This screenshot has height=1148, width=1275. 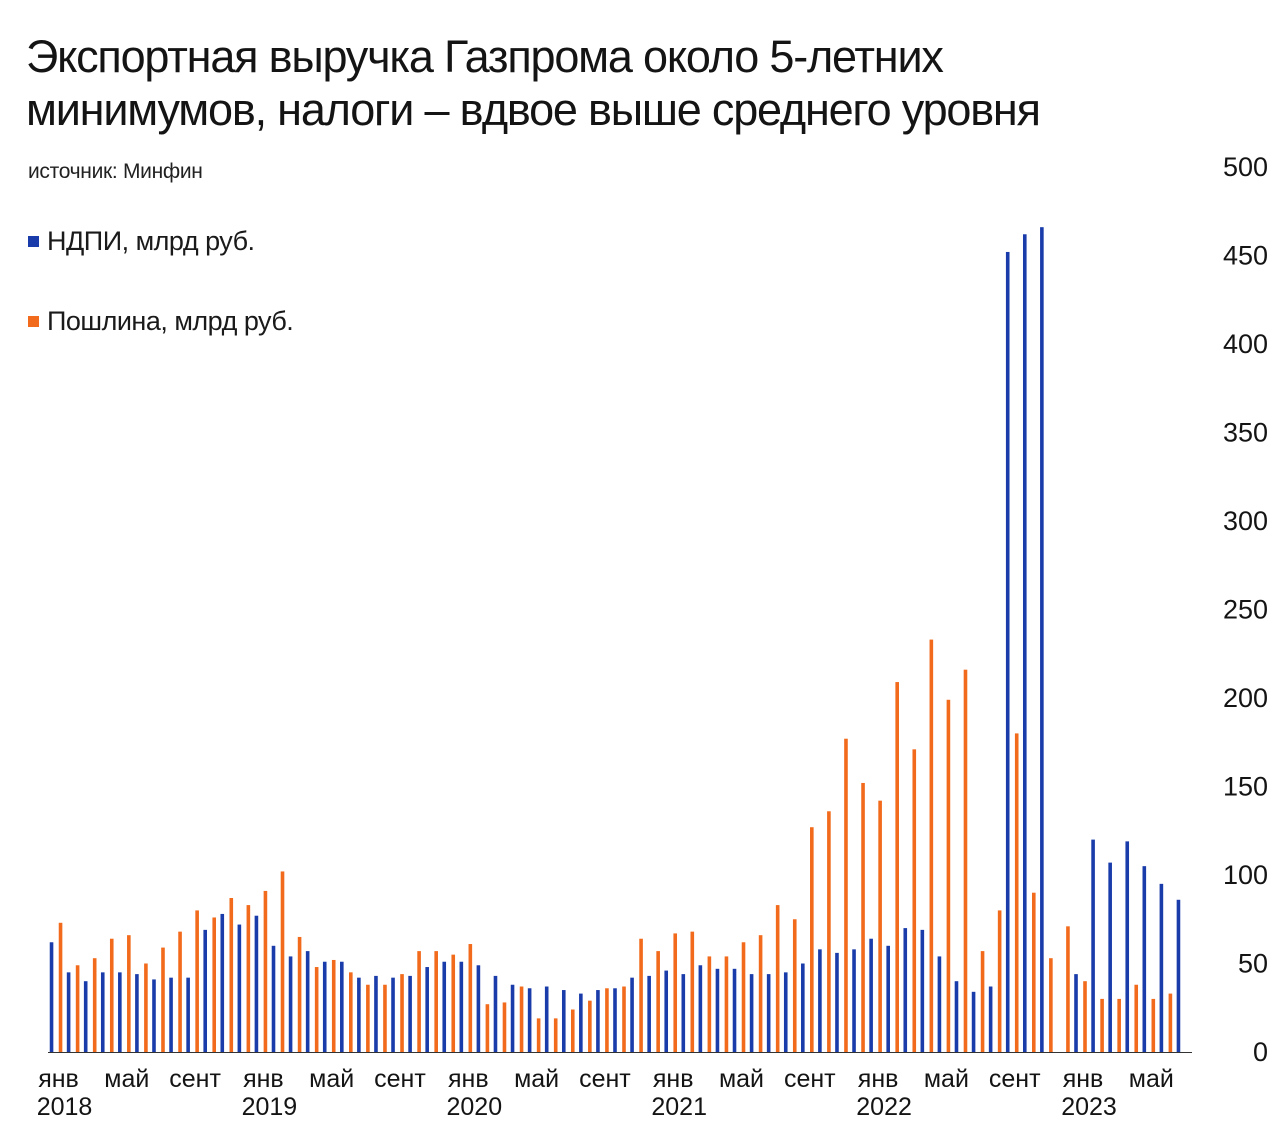 I want to click on y-tick-label: 200, so click(x=1245, y=698).